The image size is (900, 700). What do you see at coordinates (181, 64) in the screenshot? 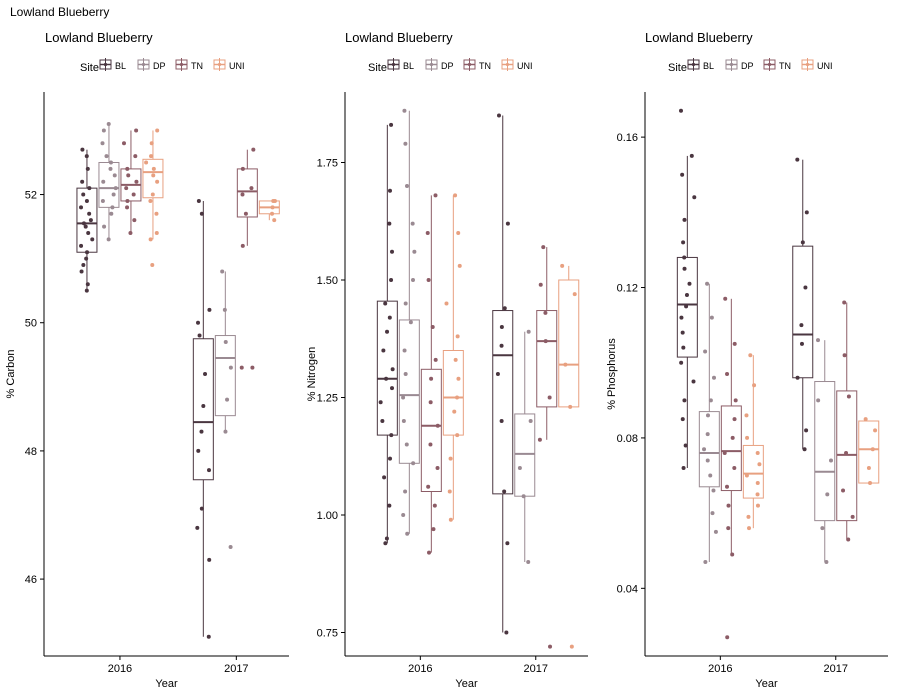
I see `legend-key-tn` at bounding box center [181, 64].